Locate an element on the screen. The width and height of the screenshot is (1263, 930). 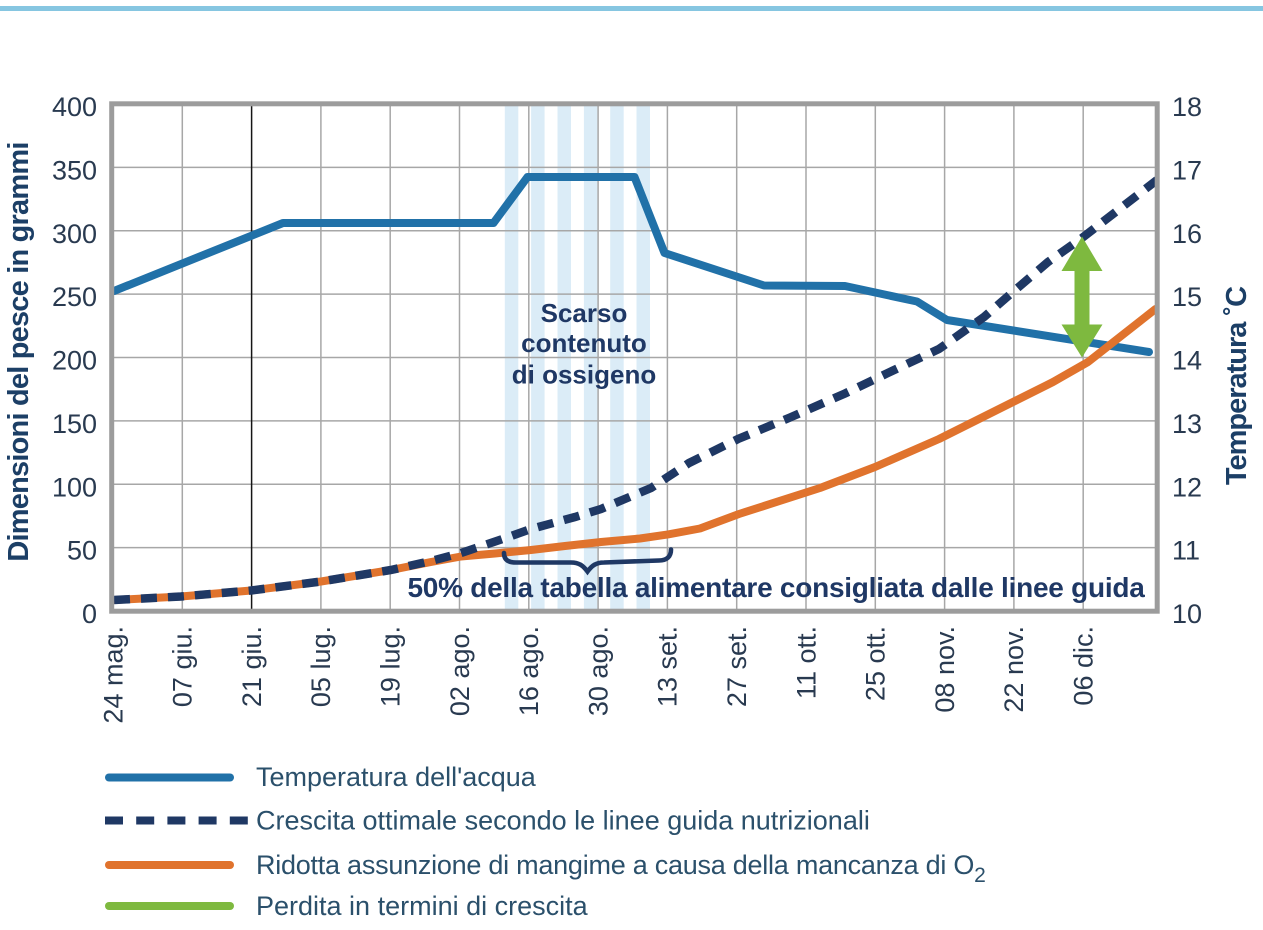
svg-text: Perdita in termini di crescita is located at coordinates (422, 906).